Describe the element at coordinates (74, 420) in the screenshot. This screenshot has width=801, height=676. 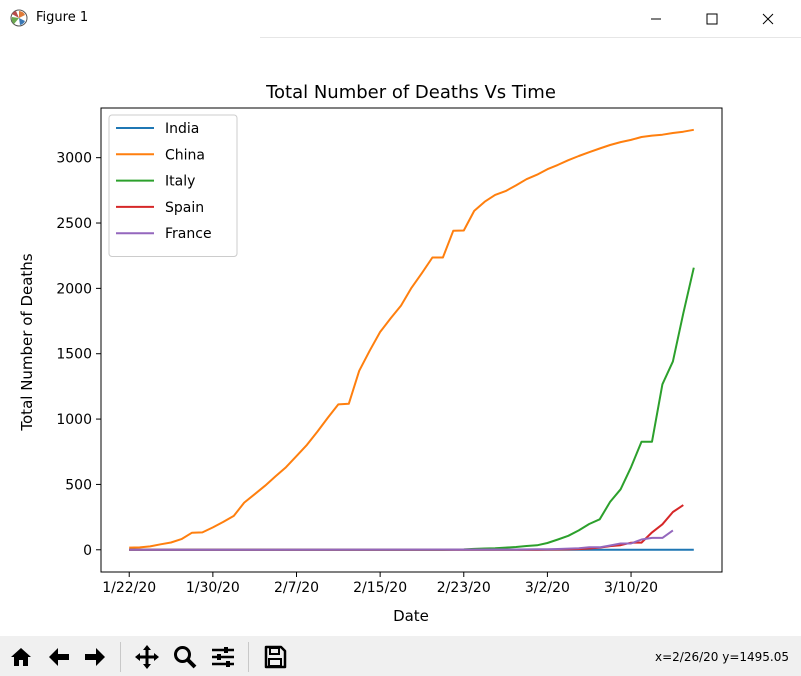
I see `y-tick-label: 1000` at that location.